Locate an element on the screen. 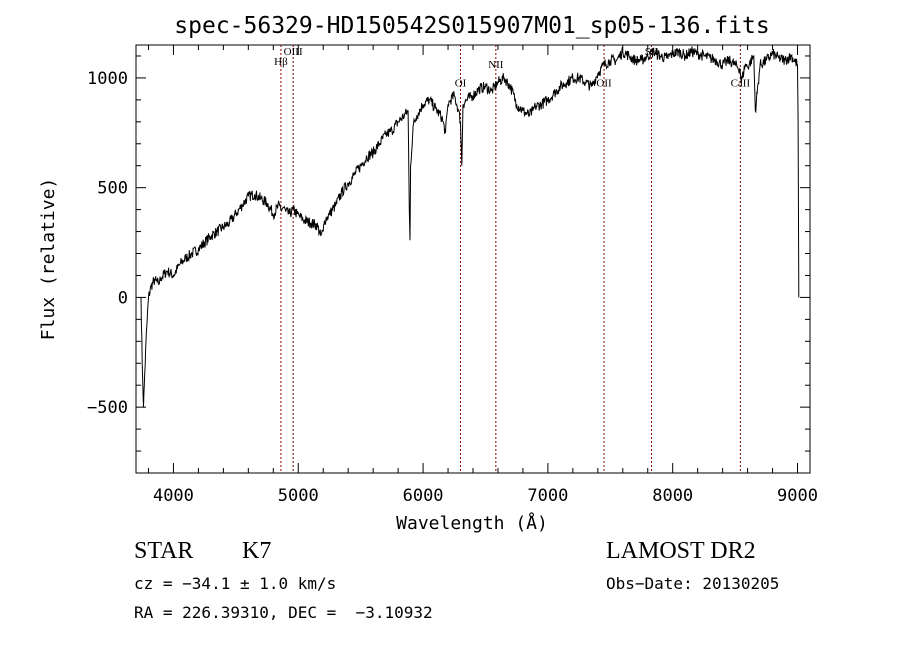  line-marker-label: CaII is located at coordinates (741, 84).